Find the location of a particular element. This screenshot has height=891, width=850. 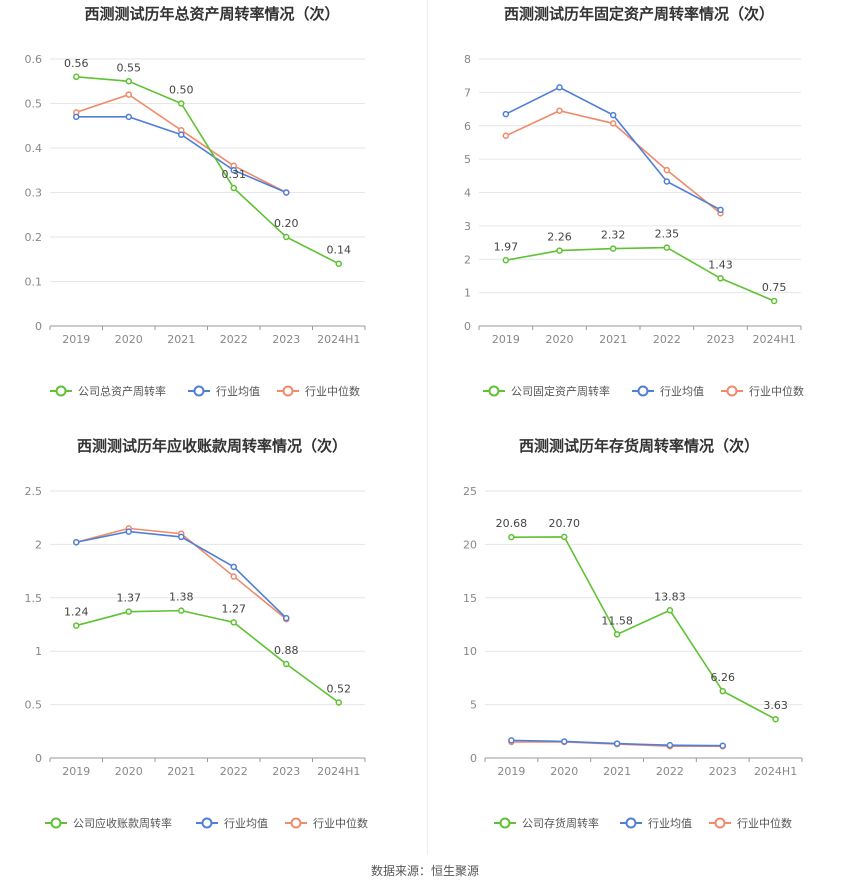

y-tick-label: 8 is located at coordinates (467, 59).